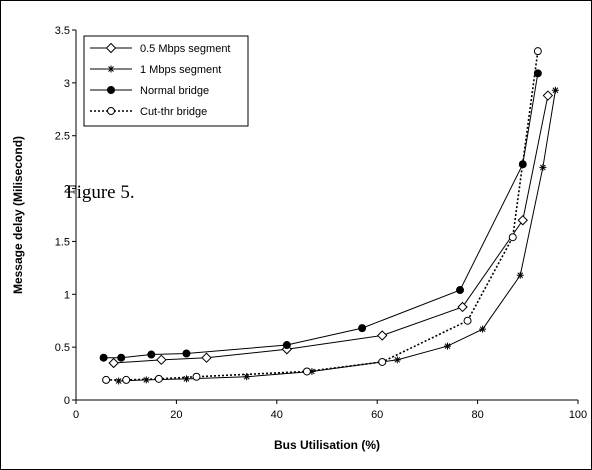  Describe the element at coordinates (327, 445) in the screenshot. I see `x-axis-title: Bus Utilisation (%)` at that location.